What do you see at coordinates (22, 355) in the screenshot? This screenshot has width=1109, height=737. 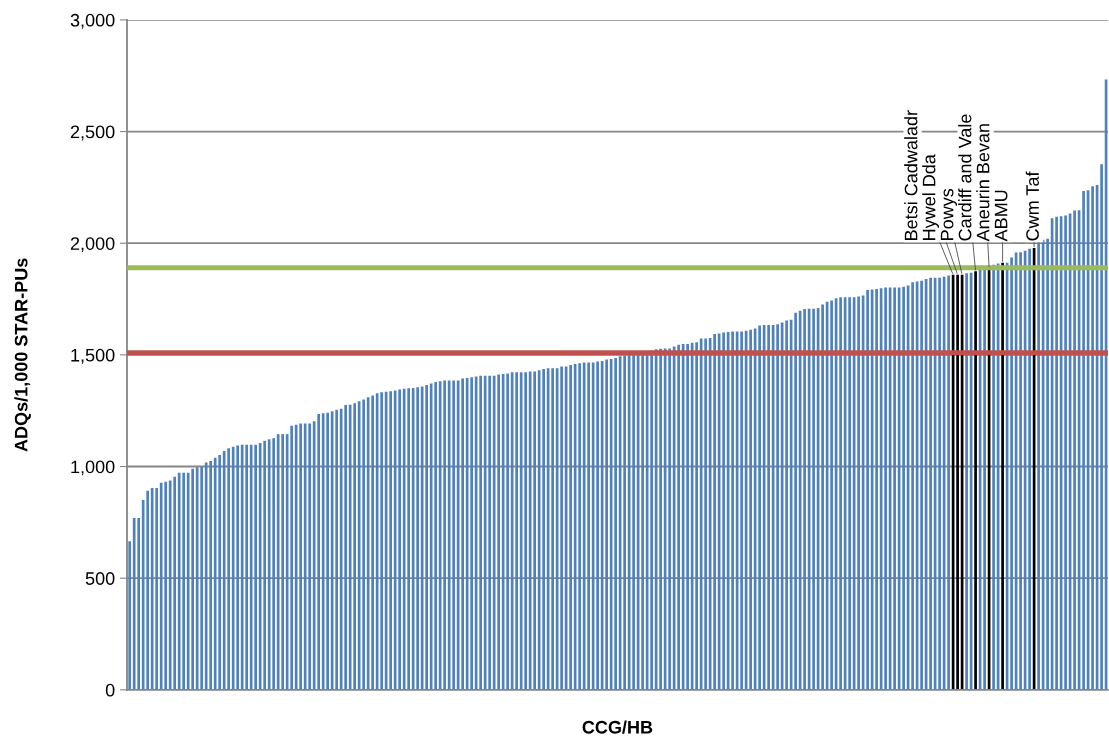 I see `y-axis-title: ADQs/1,000 STAR-PUs` at bounding box center [22, 355].